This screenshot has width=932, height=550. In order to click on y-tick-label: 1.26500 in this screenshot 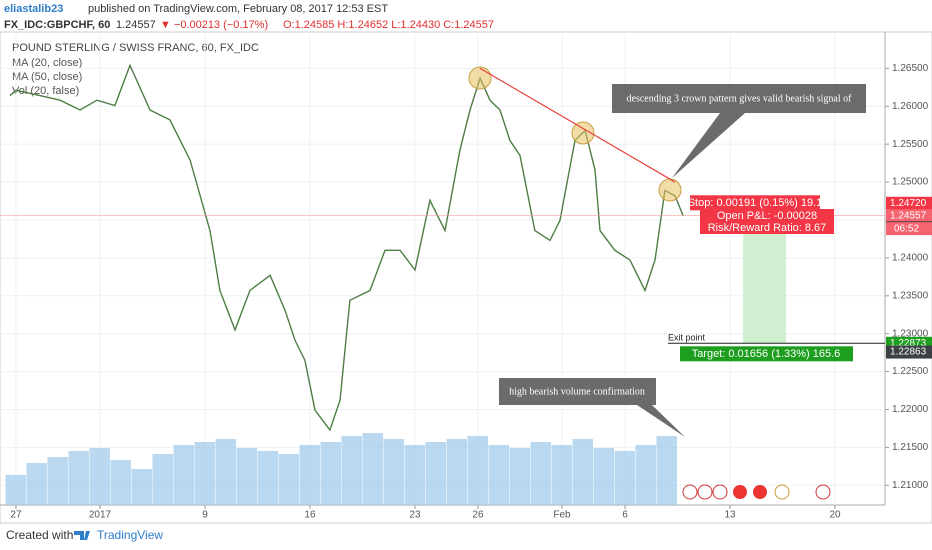, I will do `click(910, 68)`.